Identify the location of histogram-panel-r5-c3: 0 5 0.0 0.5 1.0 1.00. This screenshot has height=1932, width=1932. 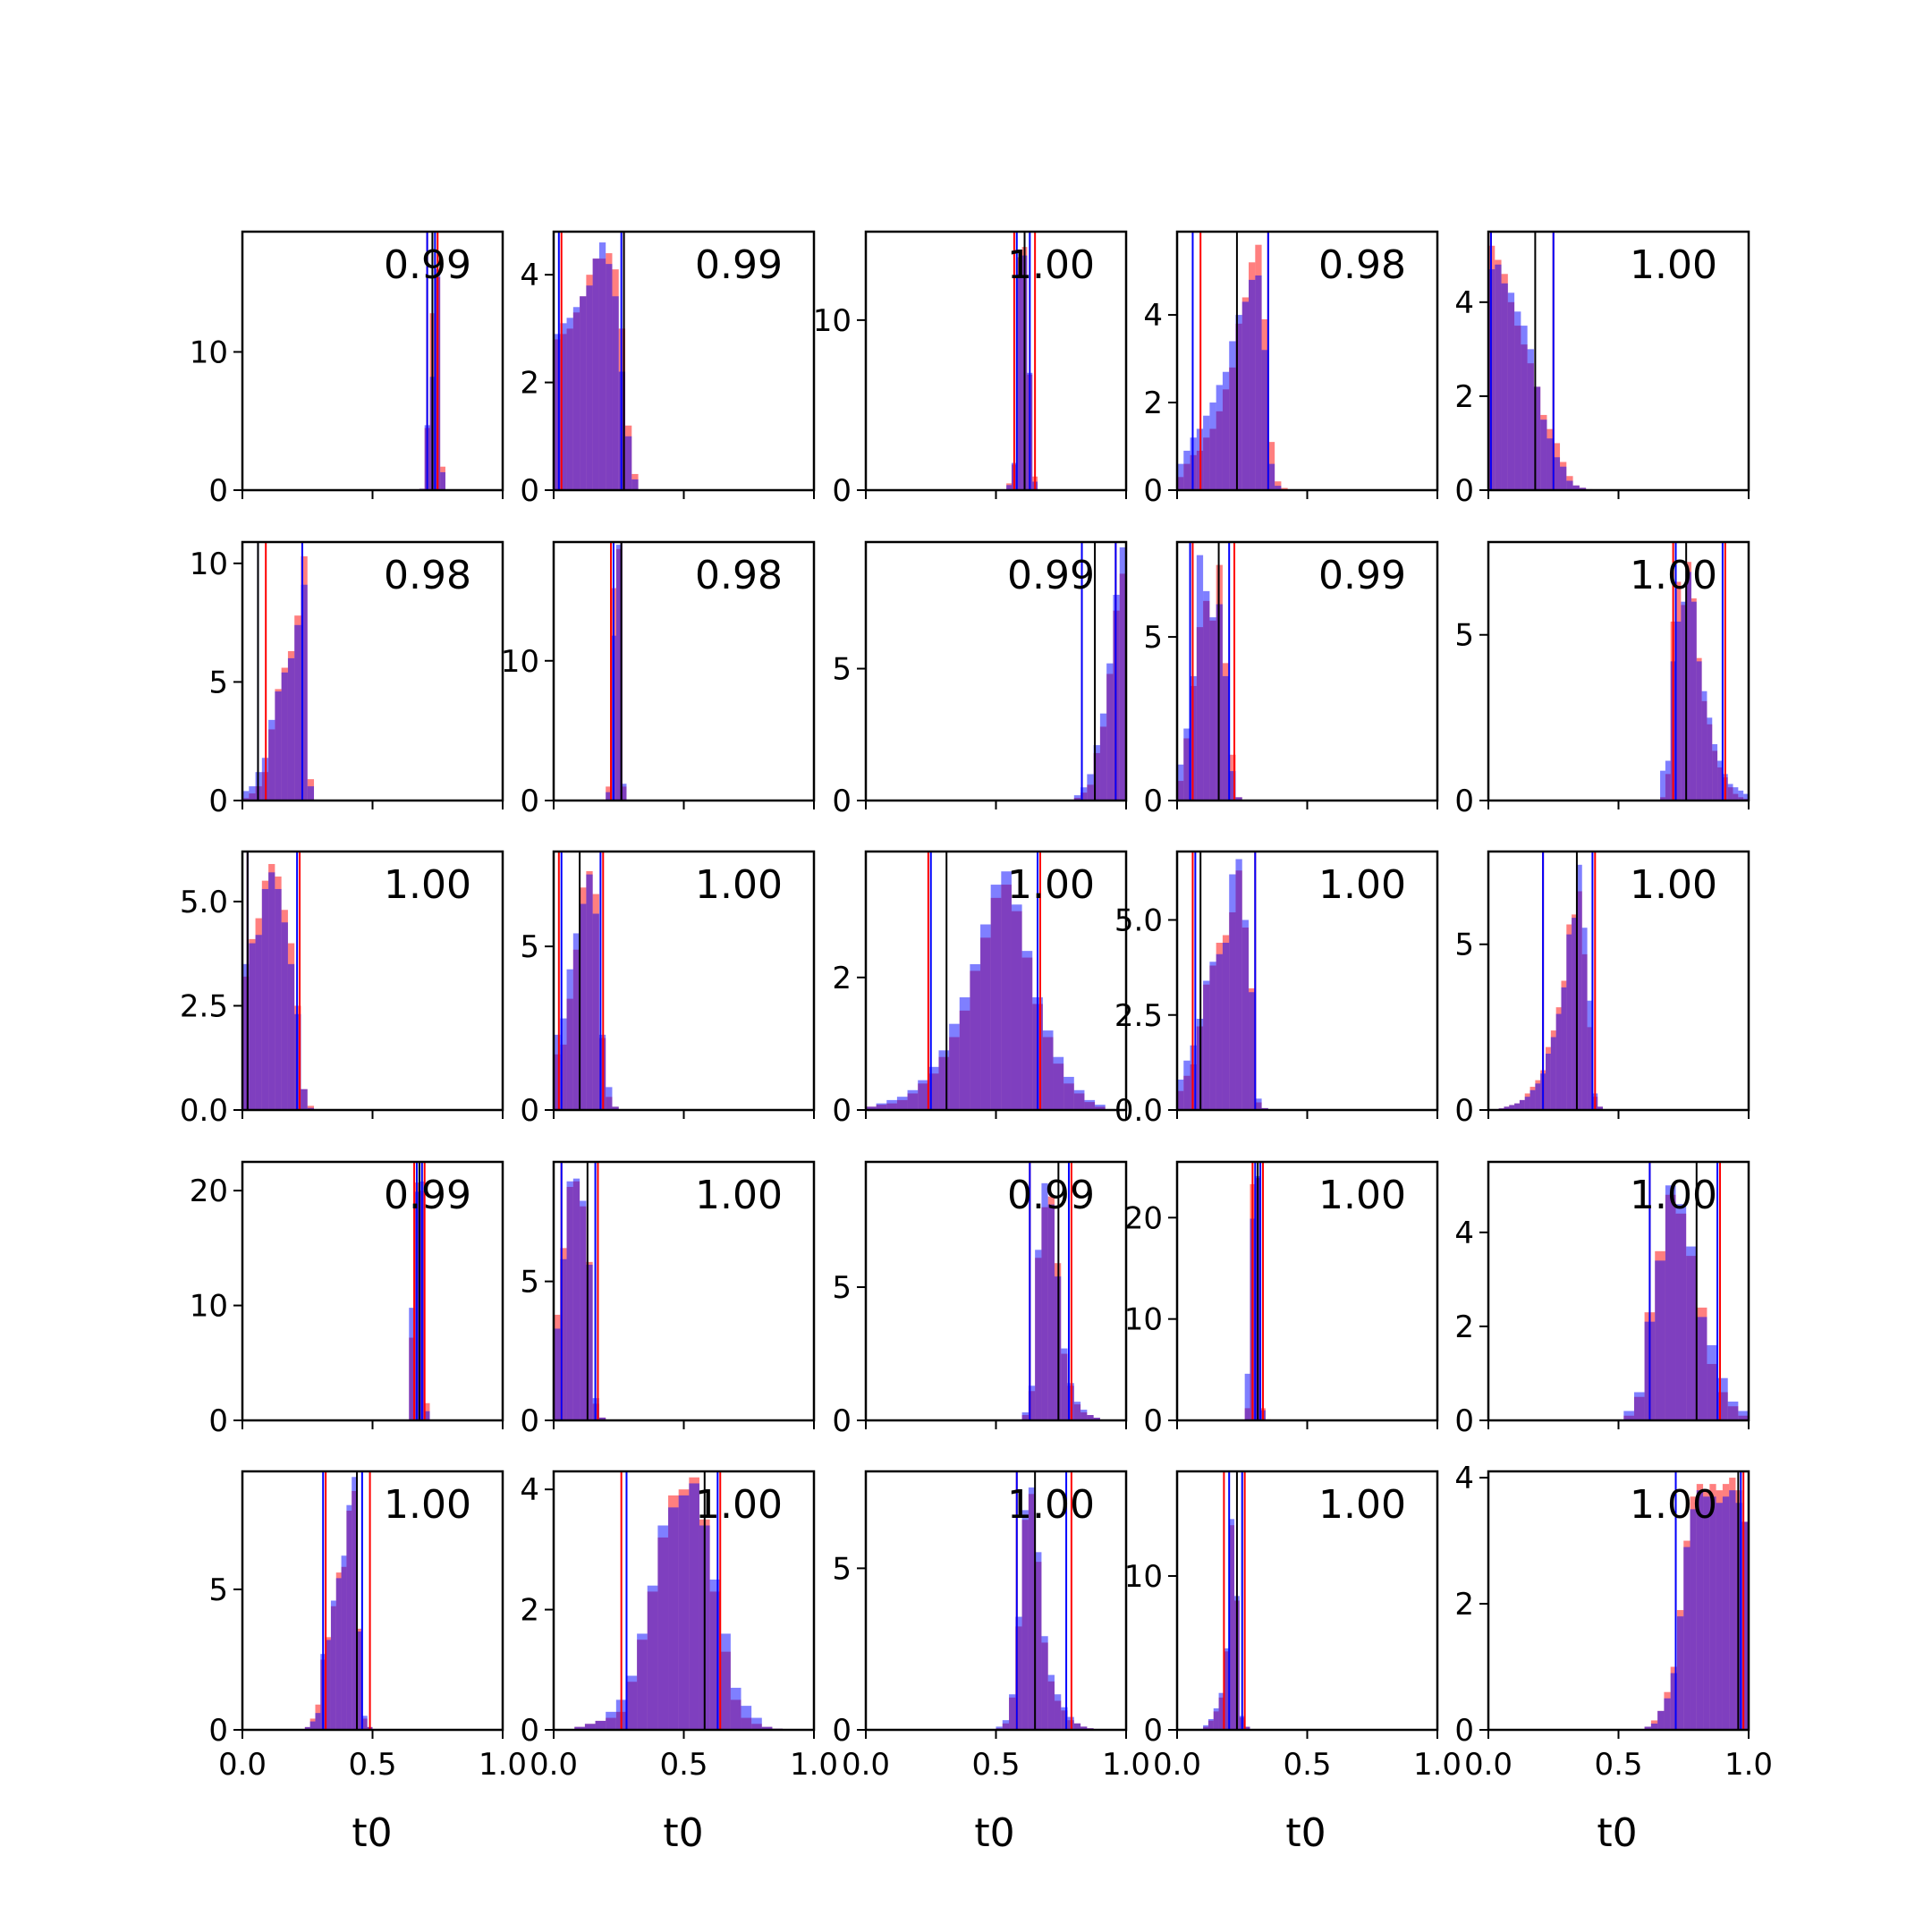
(991, 1626).